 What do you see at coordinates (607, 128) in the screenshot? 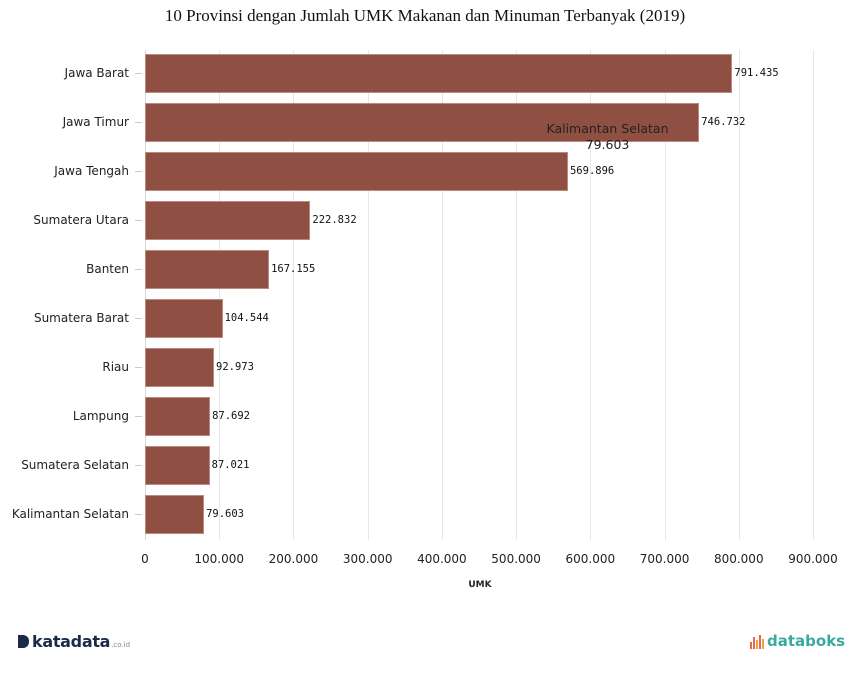
I see `tooltip-label: Kalimantan Selatan` at bounding box center [607, 128].